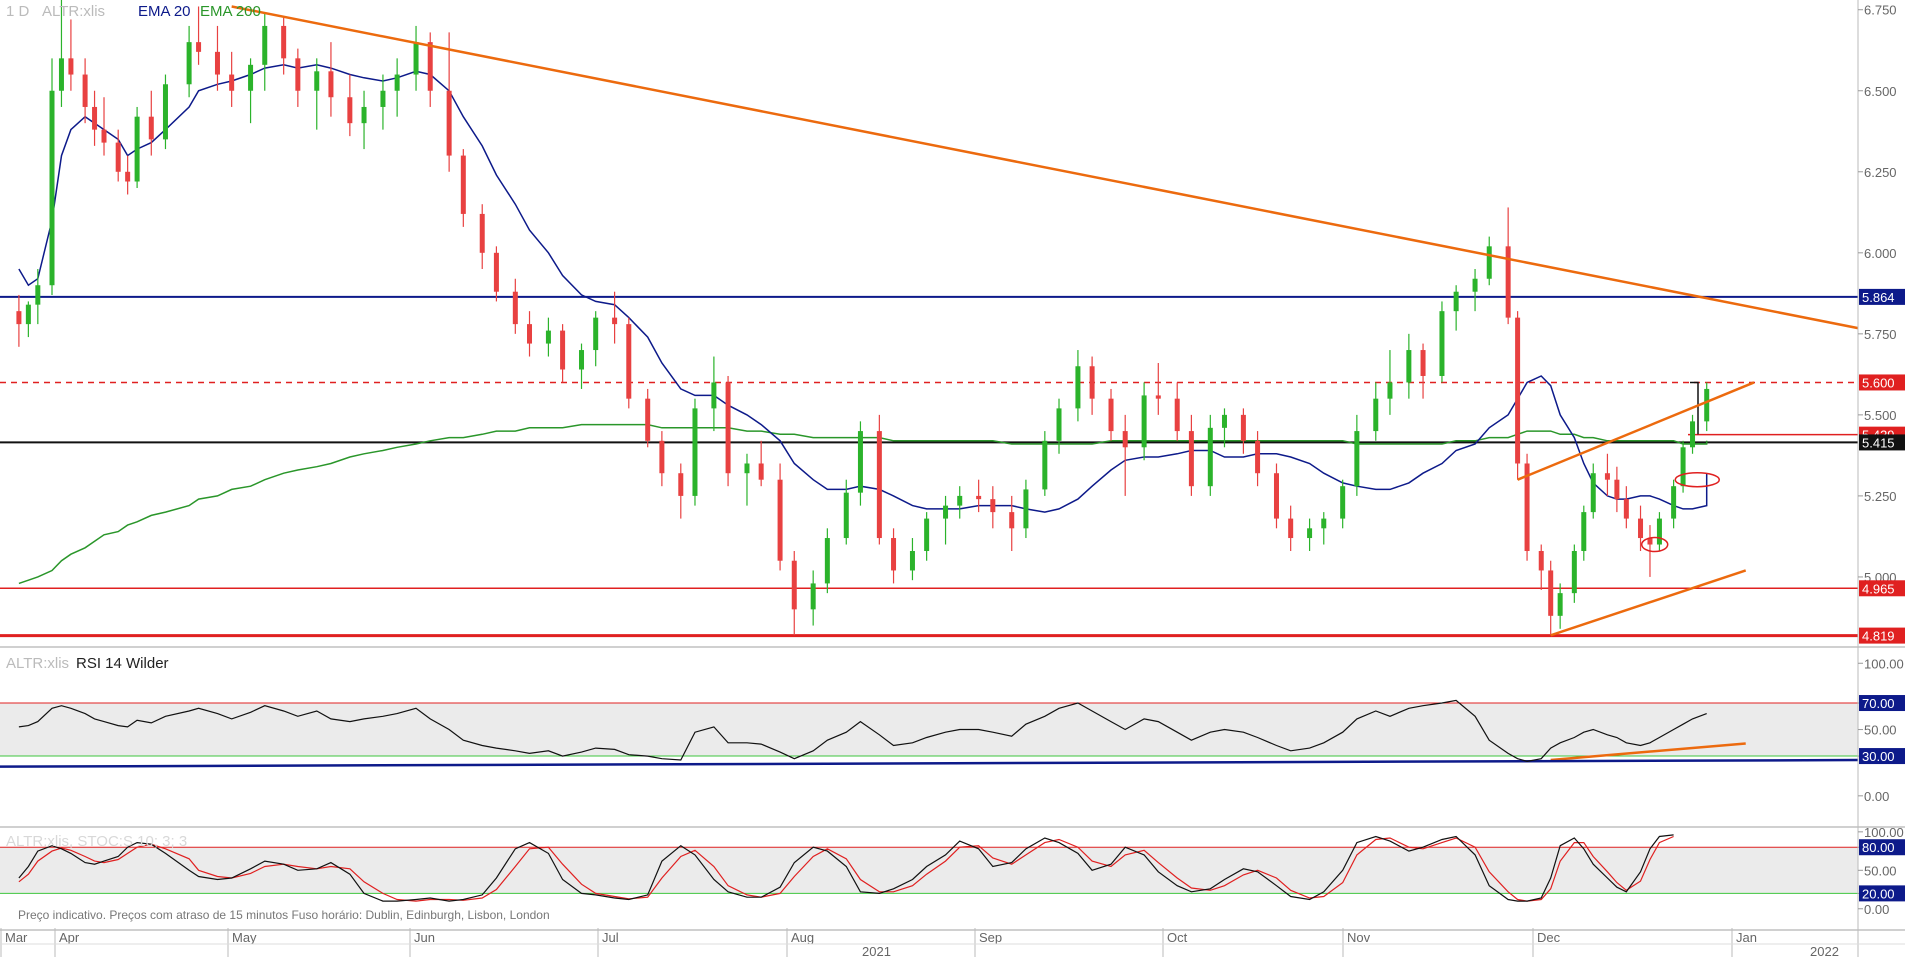 The image size is (1905, 957). Describe the element at coordinates (230, 11) in the screenshot. I see `ema200-legend: EMA 200` at that location.